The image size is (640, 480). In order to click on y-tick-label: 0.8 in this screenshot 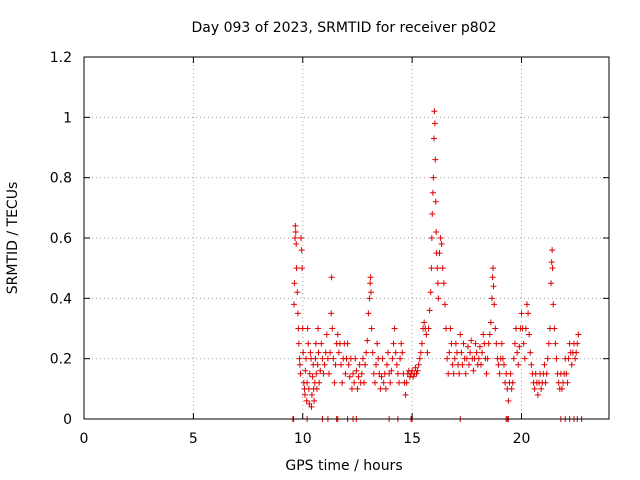, I will do `click(61, 179)`.